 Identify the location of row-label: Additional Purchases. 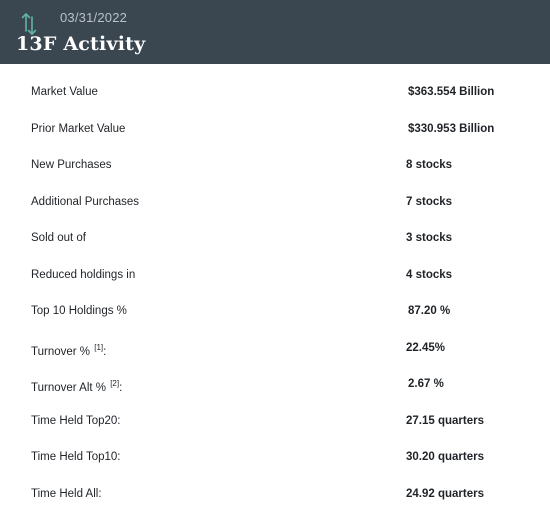
(85, 201).